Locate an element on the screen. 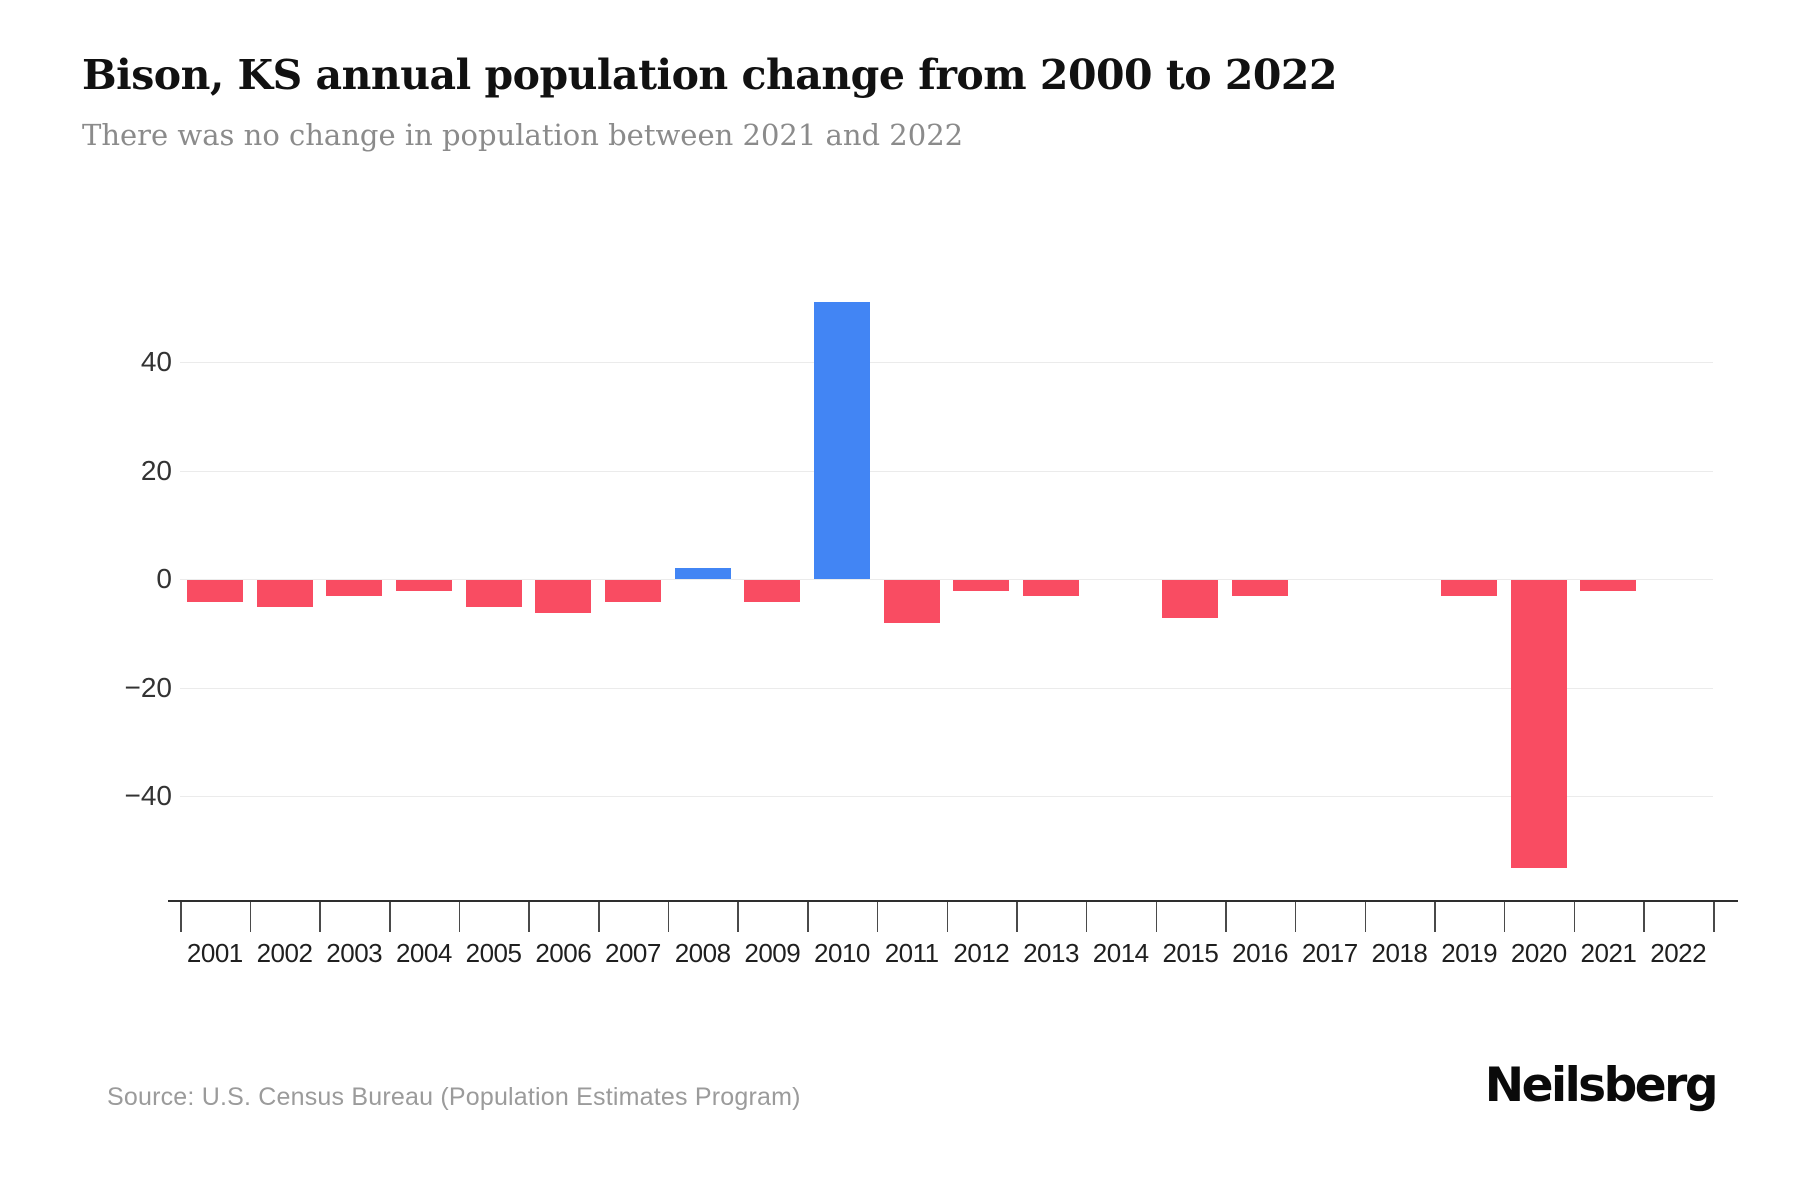 This screenshot has height=1200, width=1800. x-axis-label-2003: 2003 is located at coordinates (354, 953).